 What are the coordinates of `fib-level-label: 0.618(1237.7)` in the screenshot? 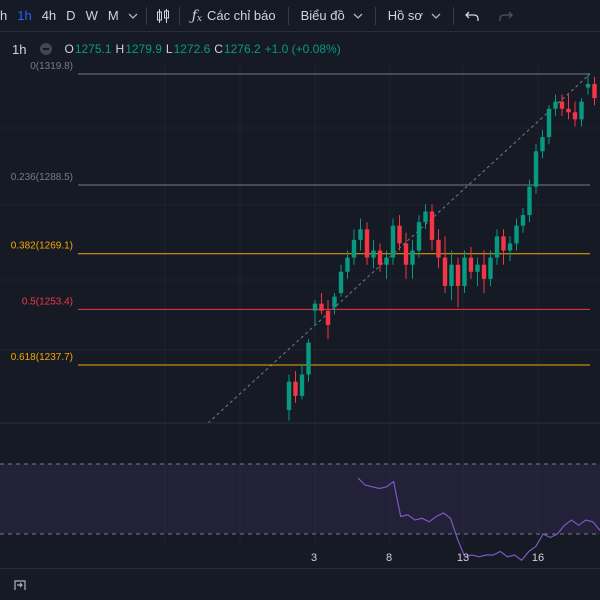 It's located at (42, 357).